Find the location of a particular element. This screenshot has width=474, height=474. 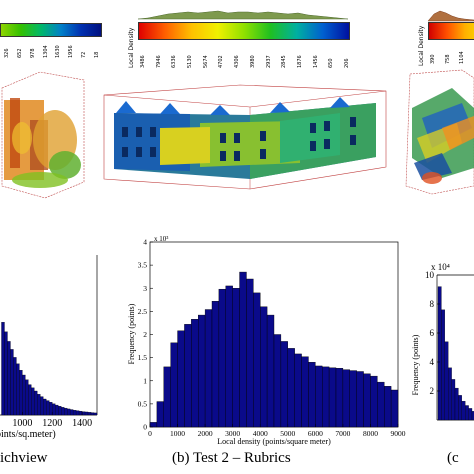

colorbar-tick-label: 390 is located at coordinates (433, 59).